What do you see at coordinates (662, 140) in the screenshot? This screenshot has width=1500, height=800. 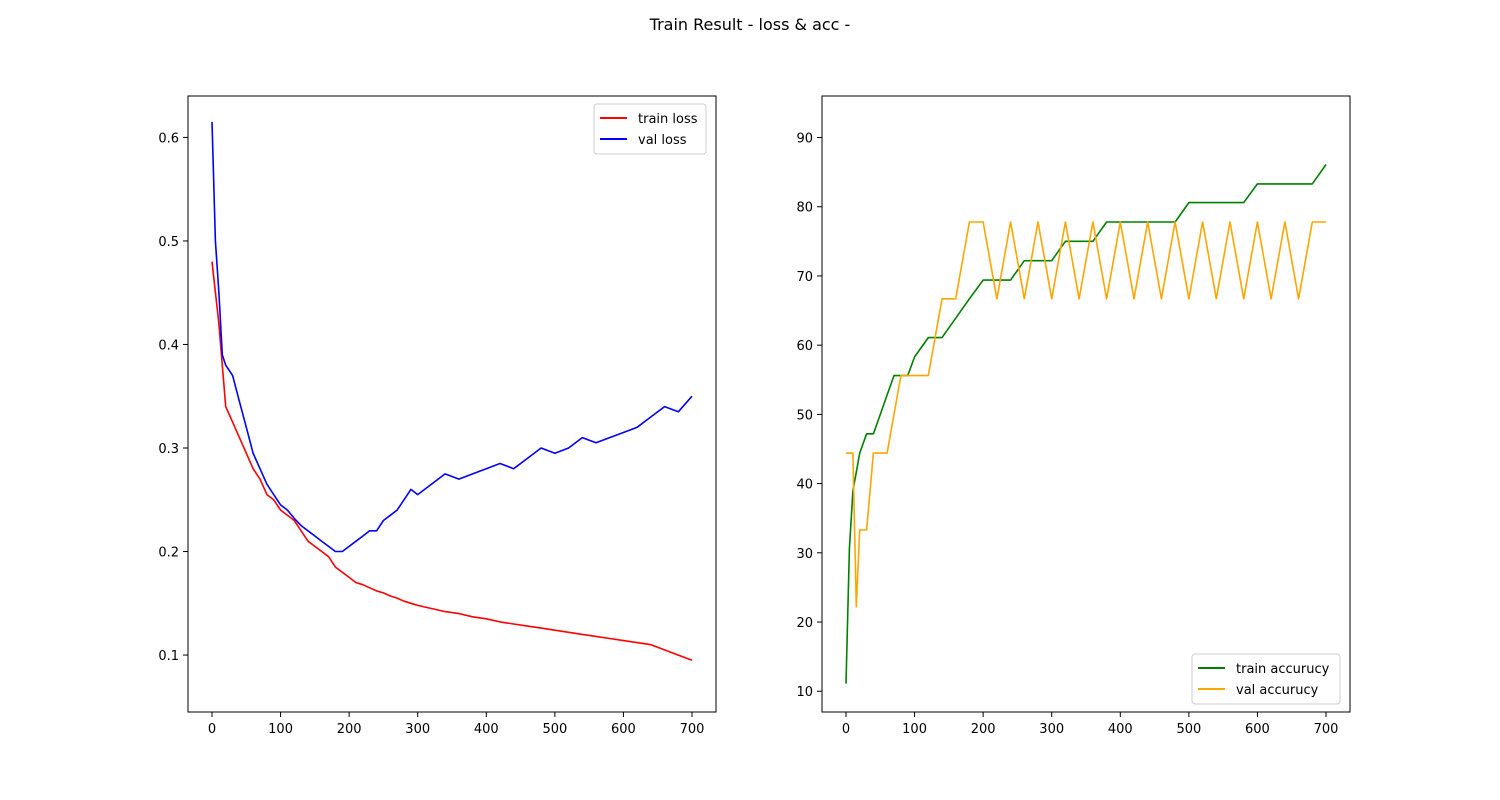 I see `legend-label: val loss` at bounding box center [662, 140].